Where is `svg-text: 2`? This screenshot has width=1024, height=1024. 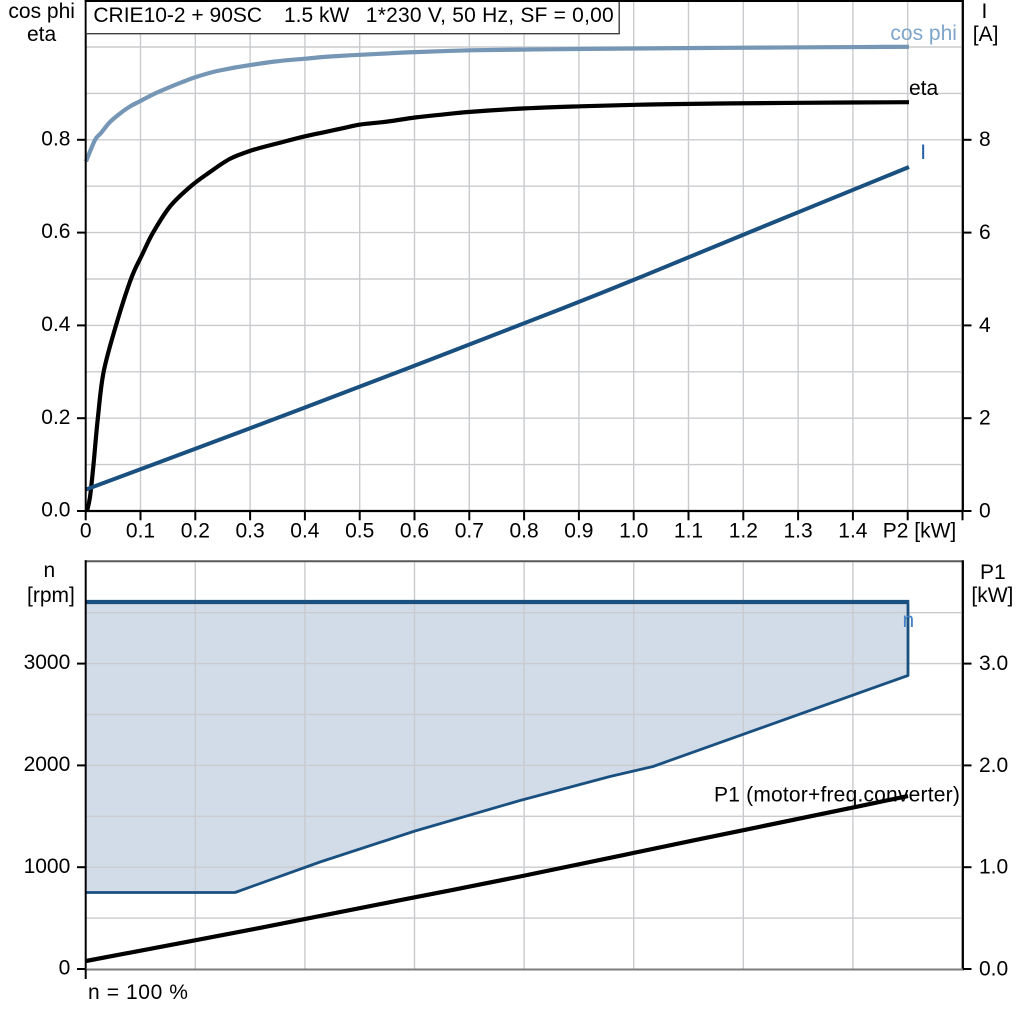
svg-text: 2 is located at coordinates (985, 418).